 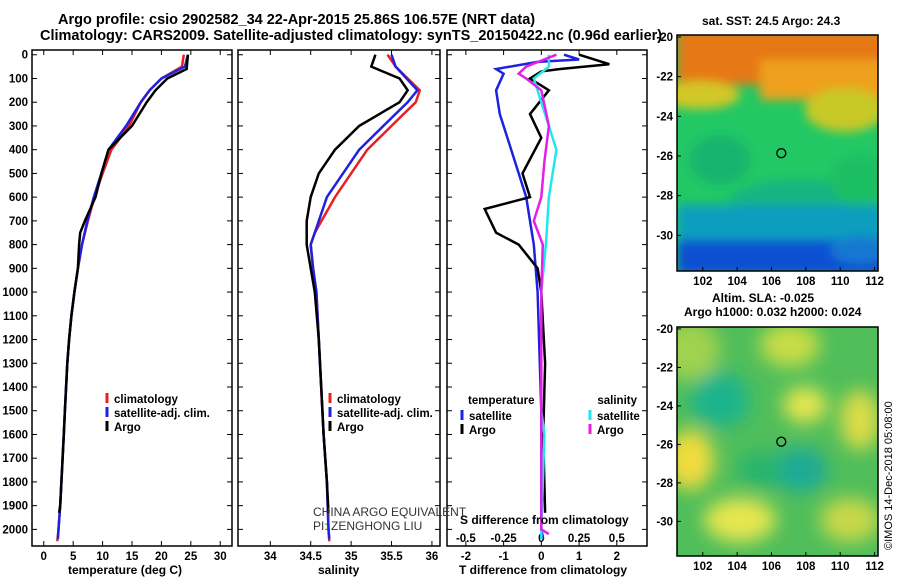 I want to click on sdiff-legend-heading: salinity, so click(x=617, y=401).